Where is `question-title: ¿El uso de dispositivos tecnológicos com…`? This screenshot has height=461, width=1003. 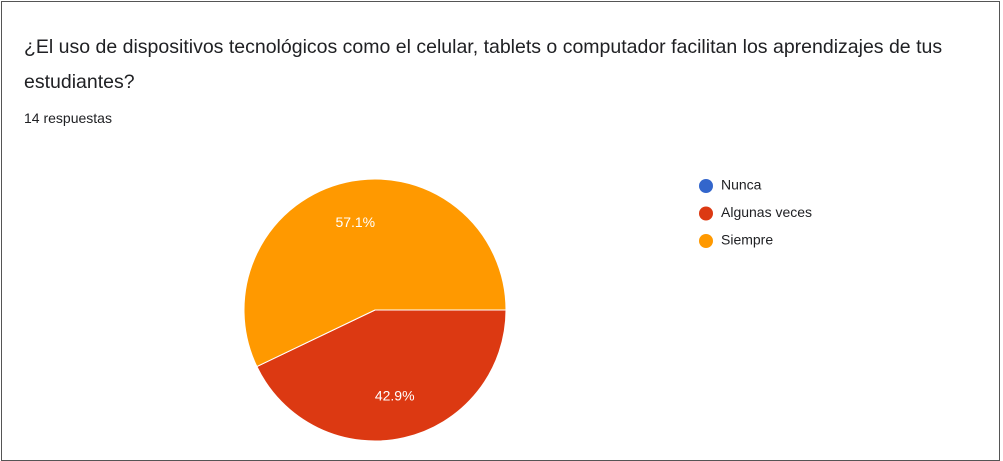 question-title: ¿El uso de dispositivos tecnológicos com… is located at coordinates (483, 64).